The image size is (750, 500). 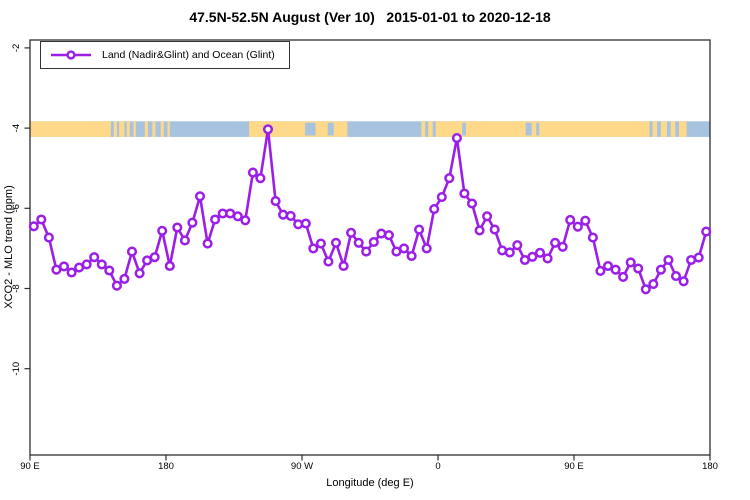 I want to click on y-tick-label: -10, so click(x=16, y=369).